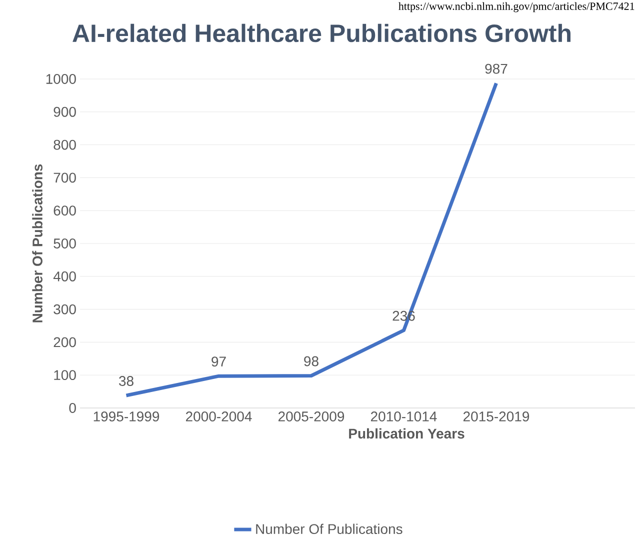 Image resolution: width=638 pixels, height=549 pixels. I want to click on y-tick-label: 100, so click(65, 375).